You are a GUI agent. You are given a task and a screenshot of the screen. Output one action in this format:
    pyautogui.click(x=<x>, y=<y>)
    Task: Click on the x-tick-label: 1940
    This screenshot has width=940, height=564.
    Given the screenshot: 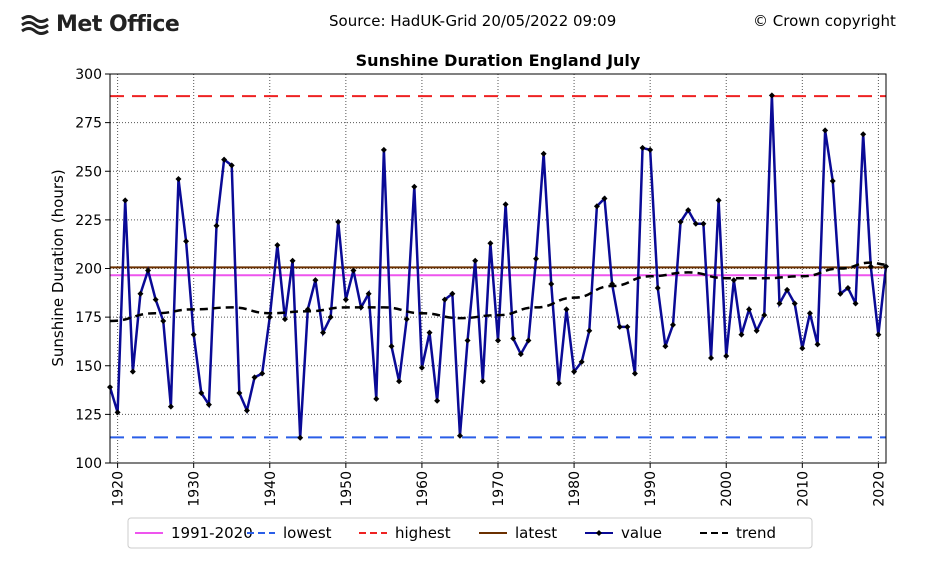 What is the action you would take?
    pyautogui.click(x=271, y=489)
    